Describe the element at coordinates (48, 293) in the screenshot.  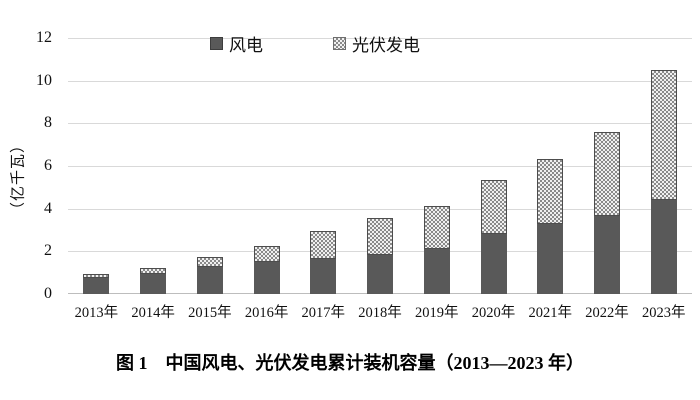
I see `y-tick-label: 0` at that location.